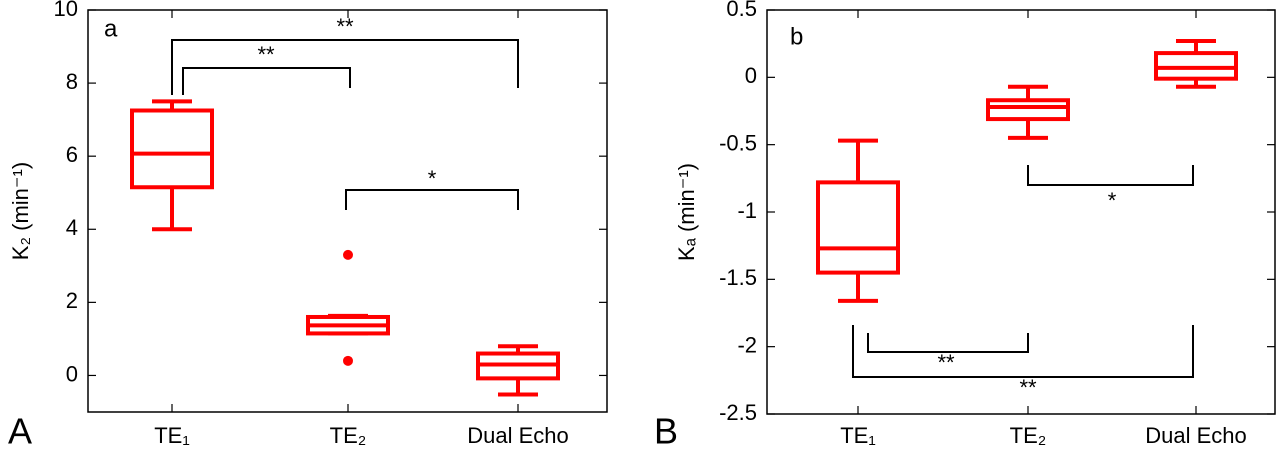  Describe the element at coordinates (738, 412) in the screenshot. I see `y-tick-label: -2.5` at that location.